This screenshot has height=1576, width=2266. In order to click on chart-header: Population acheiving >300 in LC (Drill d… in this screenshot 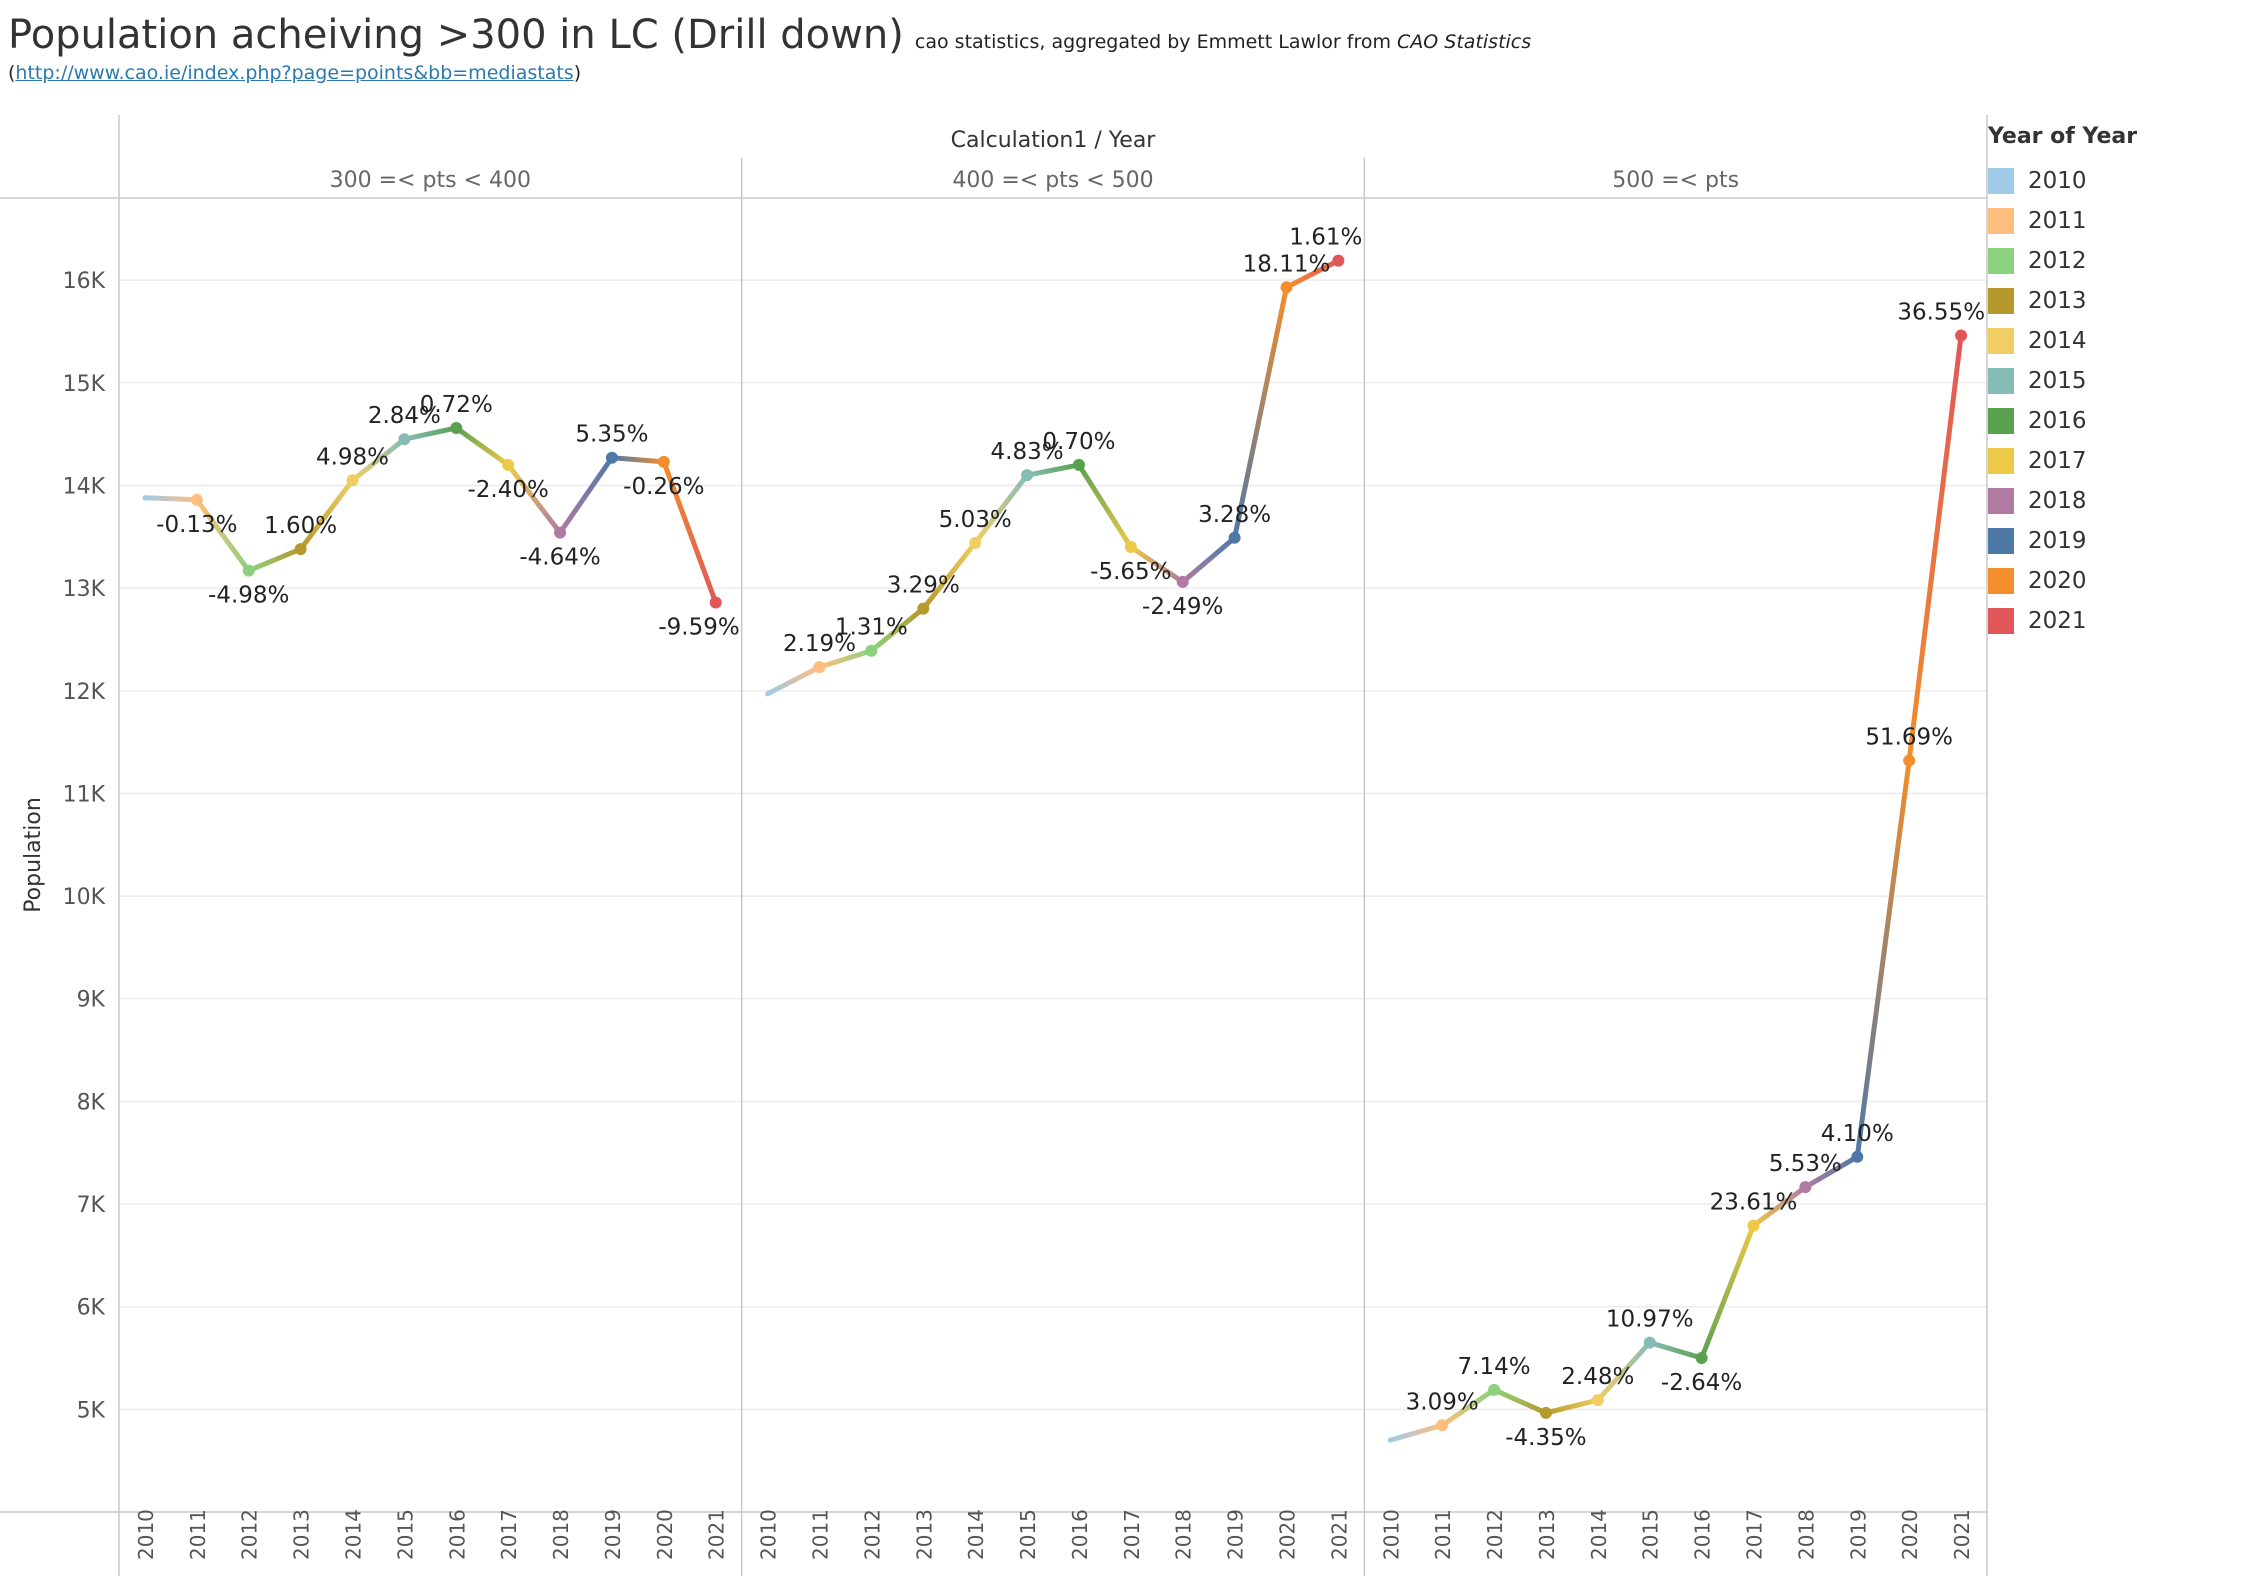, I will do `click(769, 48)`.